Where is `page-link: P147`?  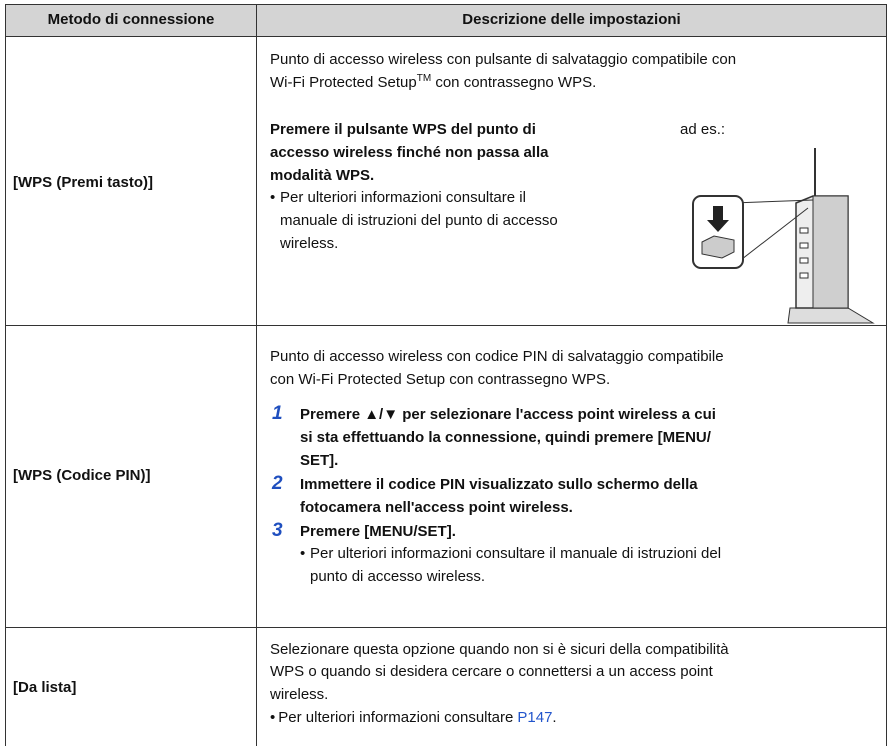 page-link: P147 is located at coordinates (535, 717).